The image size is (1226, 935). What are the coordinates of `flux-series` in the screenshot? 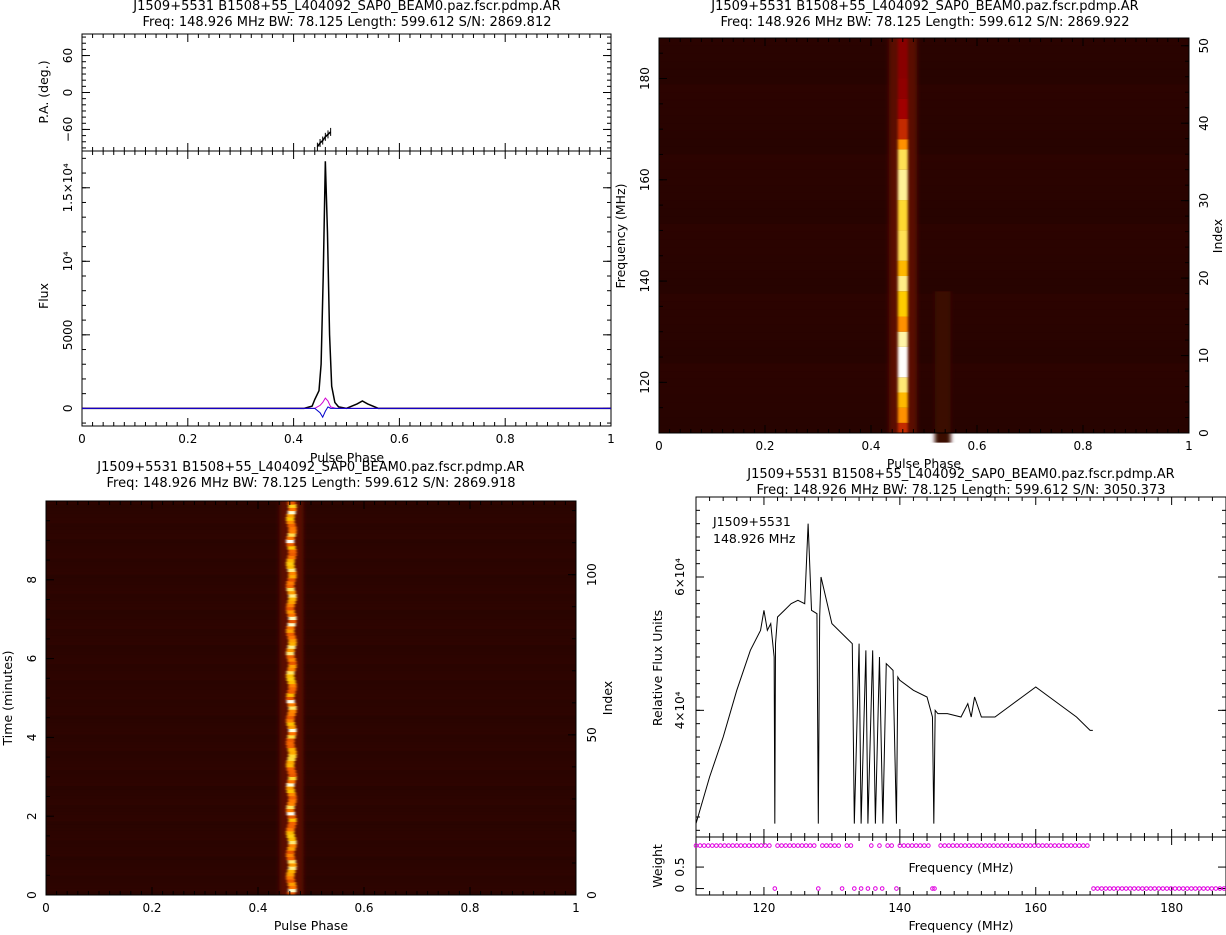 It's located at (346, 290).